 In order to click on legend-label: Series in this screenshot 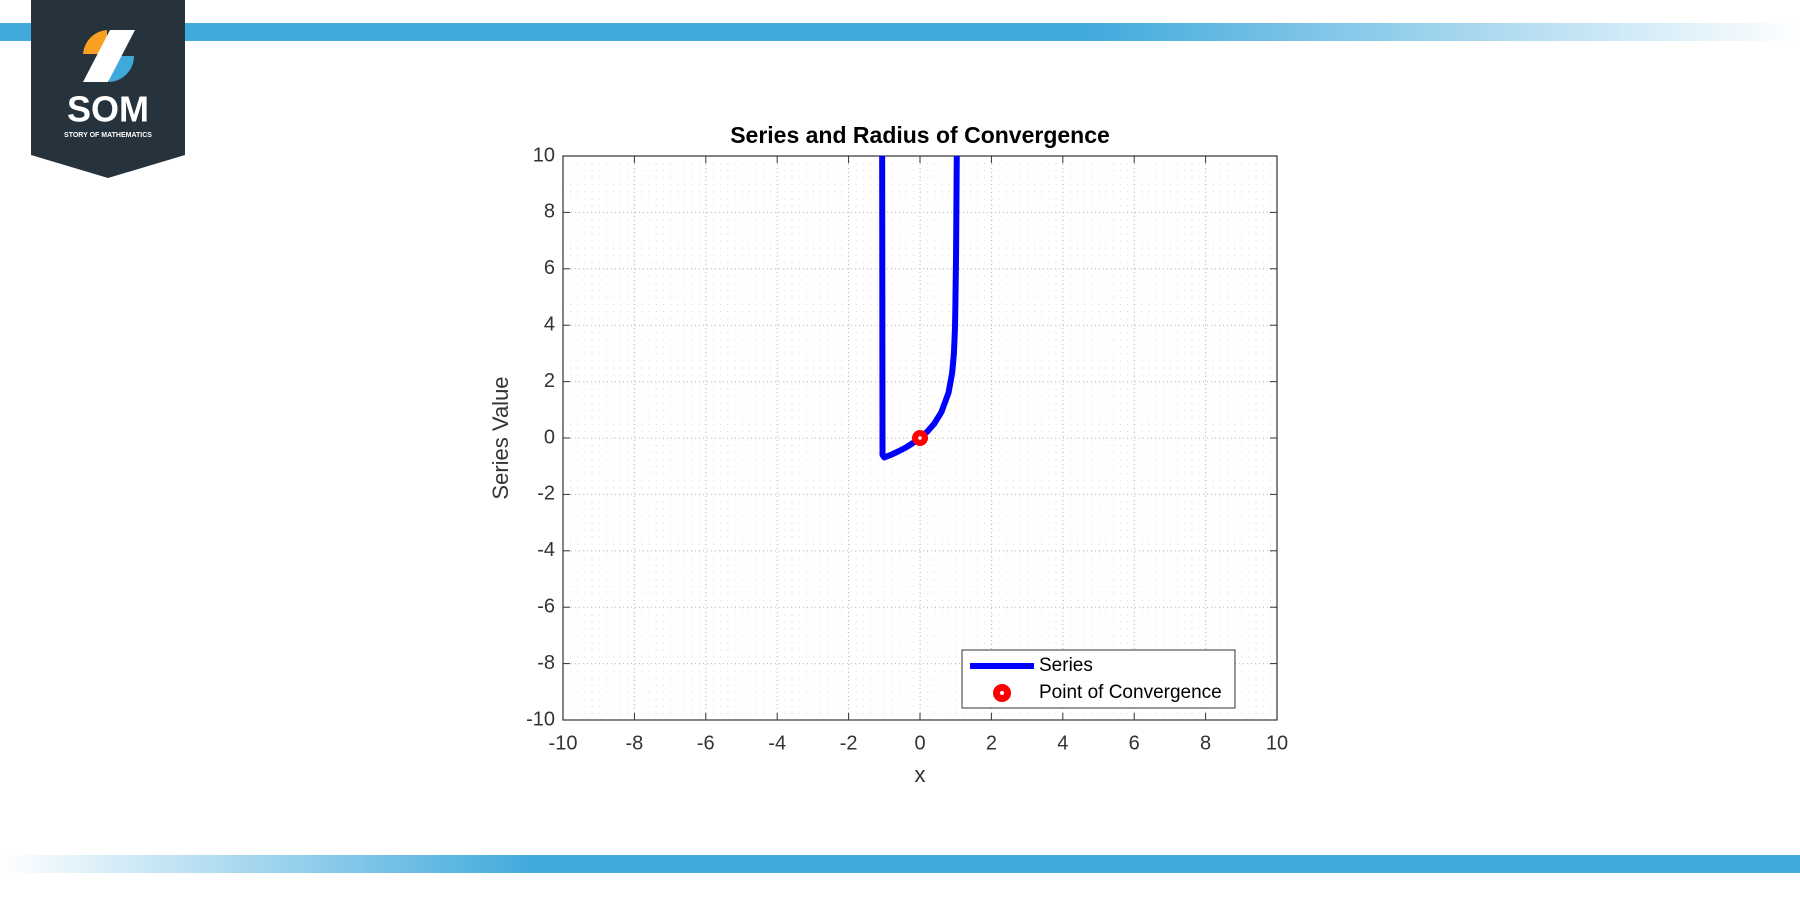, I will do `click(1066, 665)`.